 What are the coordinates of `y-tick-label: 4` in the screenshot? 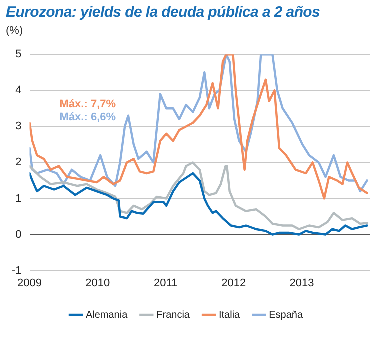 It's located at (19, 90).